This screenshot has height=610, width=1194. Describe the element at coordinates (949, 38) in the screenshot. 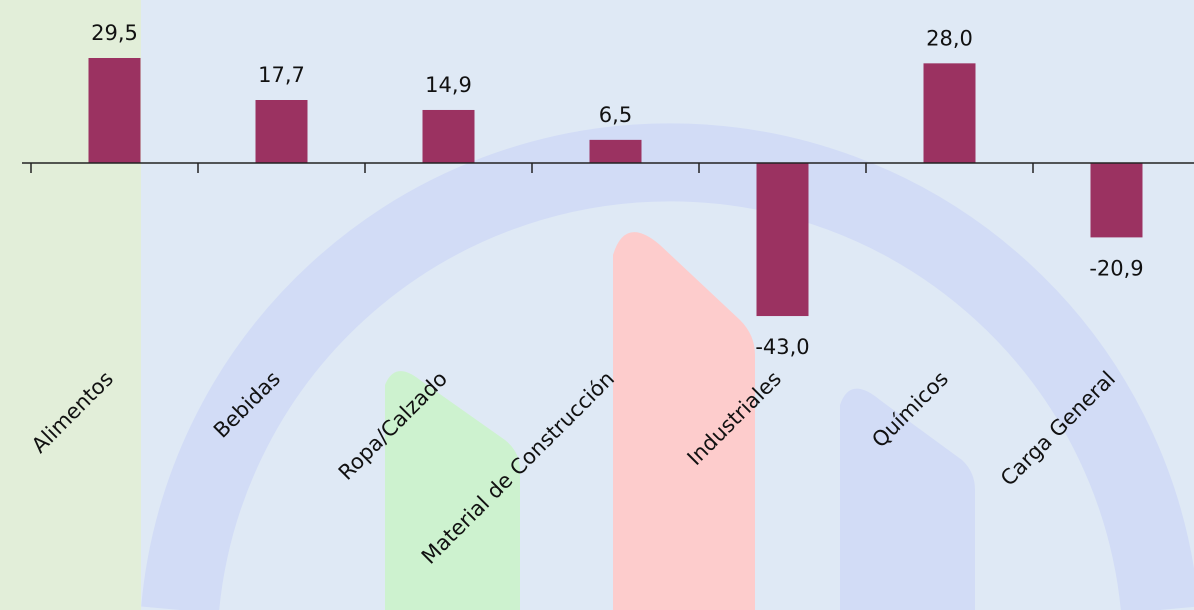

I see `value-label: 28,0` at that location.